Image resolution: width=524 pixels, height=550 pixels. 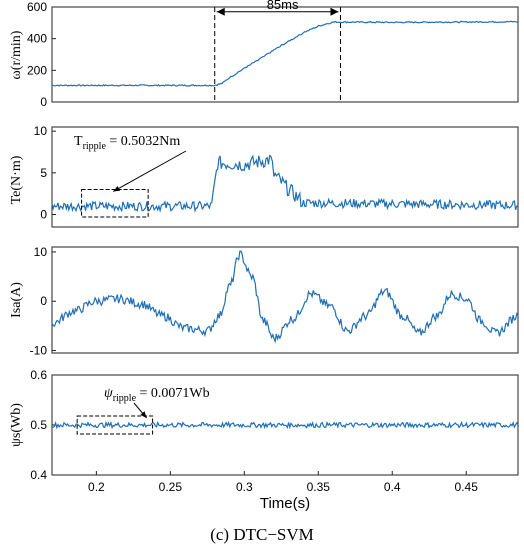 I want to click on flux-y-label: ψs(Wb), so click(x=16, y=425).